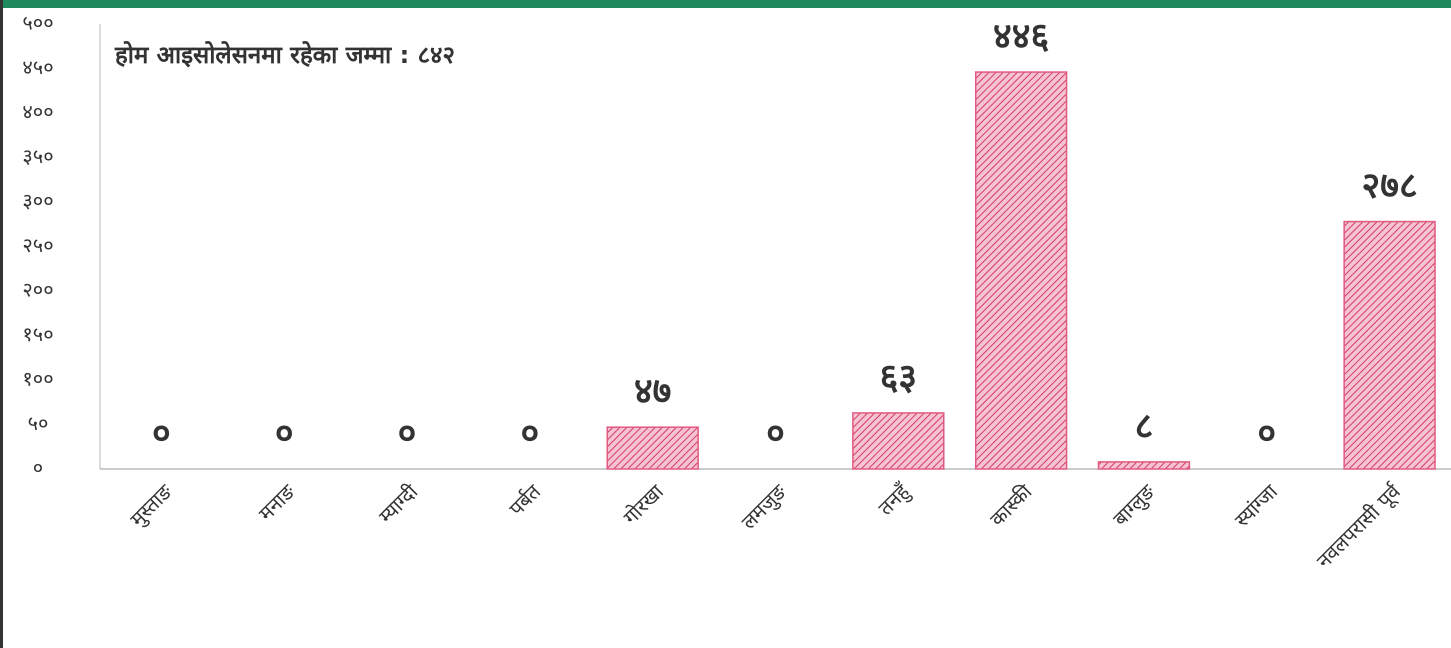 Image resolution: width=1451 pixels, height=648 pixels. I want to click on y-tick-label: ४००, so click(37, 112).